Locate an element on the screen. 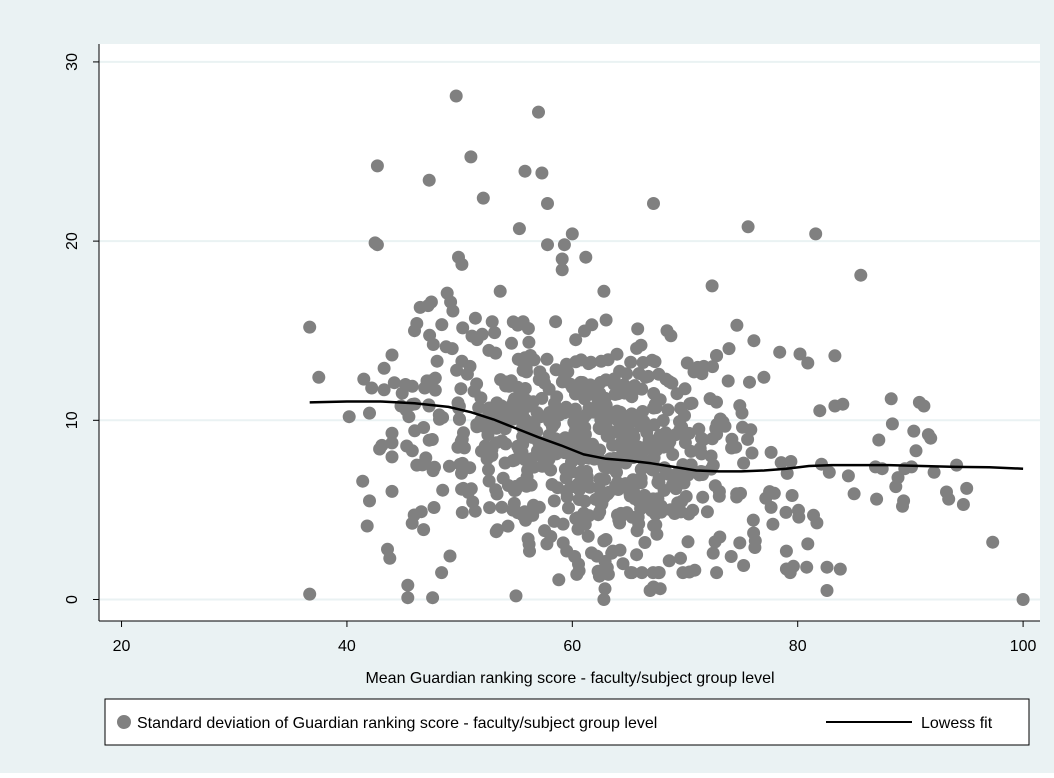 The image size is (1054, 778). legend-marker-scatter is located at coordinates (124, 722).